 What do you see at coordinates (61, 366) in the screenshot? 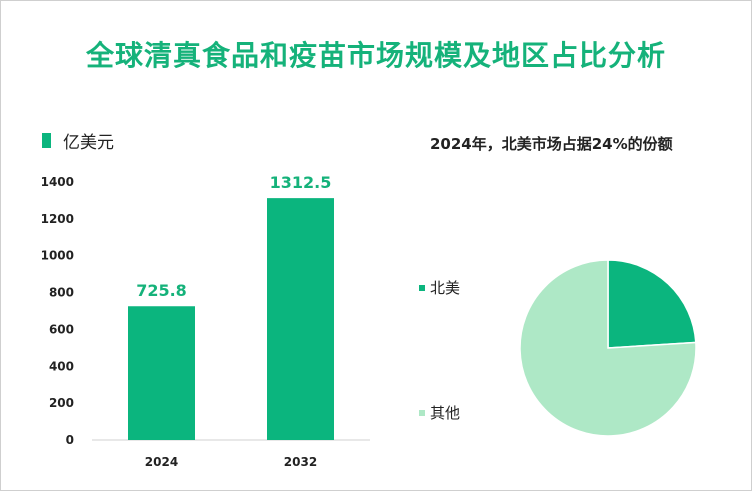
I see `y-tick-label: 400` at bounding box center [61, 366].